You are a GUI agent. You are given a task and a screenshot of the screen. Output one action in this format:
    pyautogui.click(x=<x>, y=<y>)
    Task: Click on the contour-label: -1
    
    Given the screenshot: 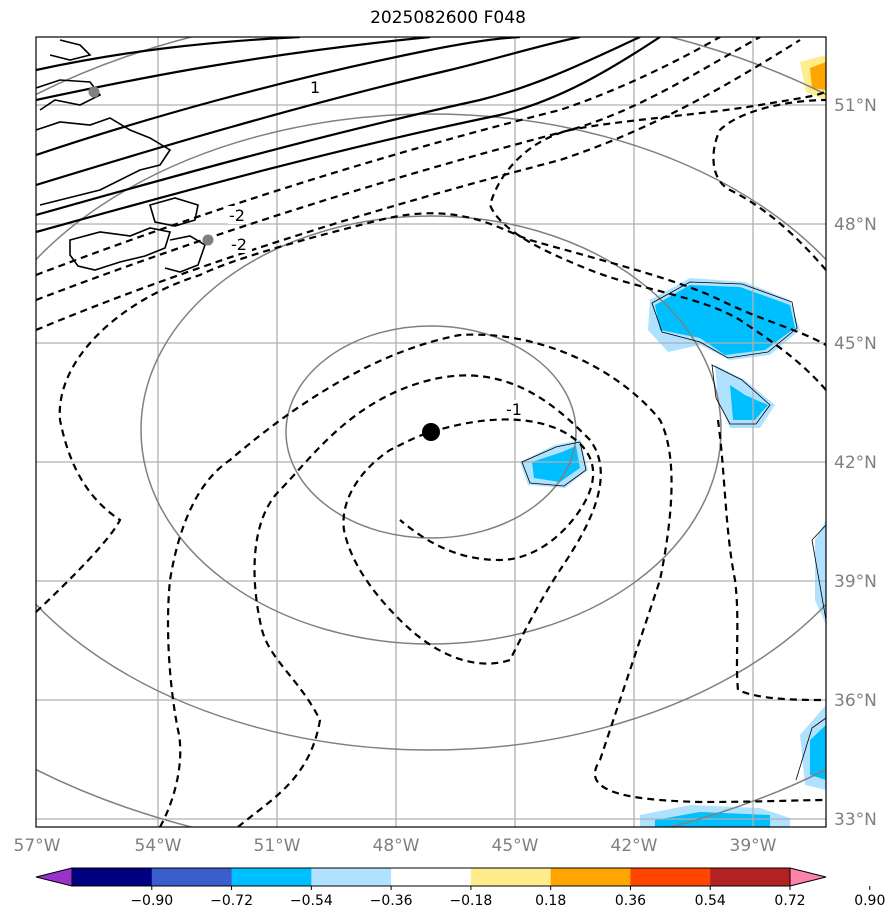 What is the action you would take?
    pyautogui.click(x=514, y=409)
    